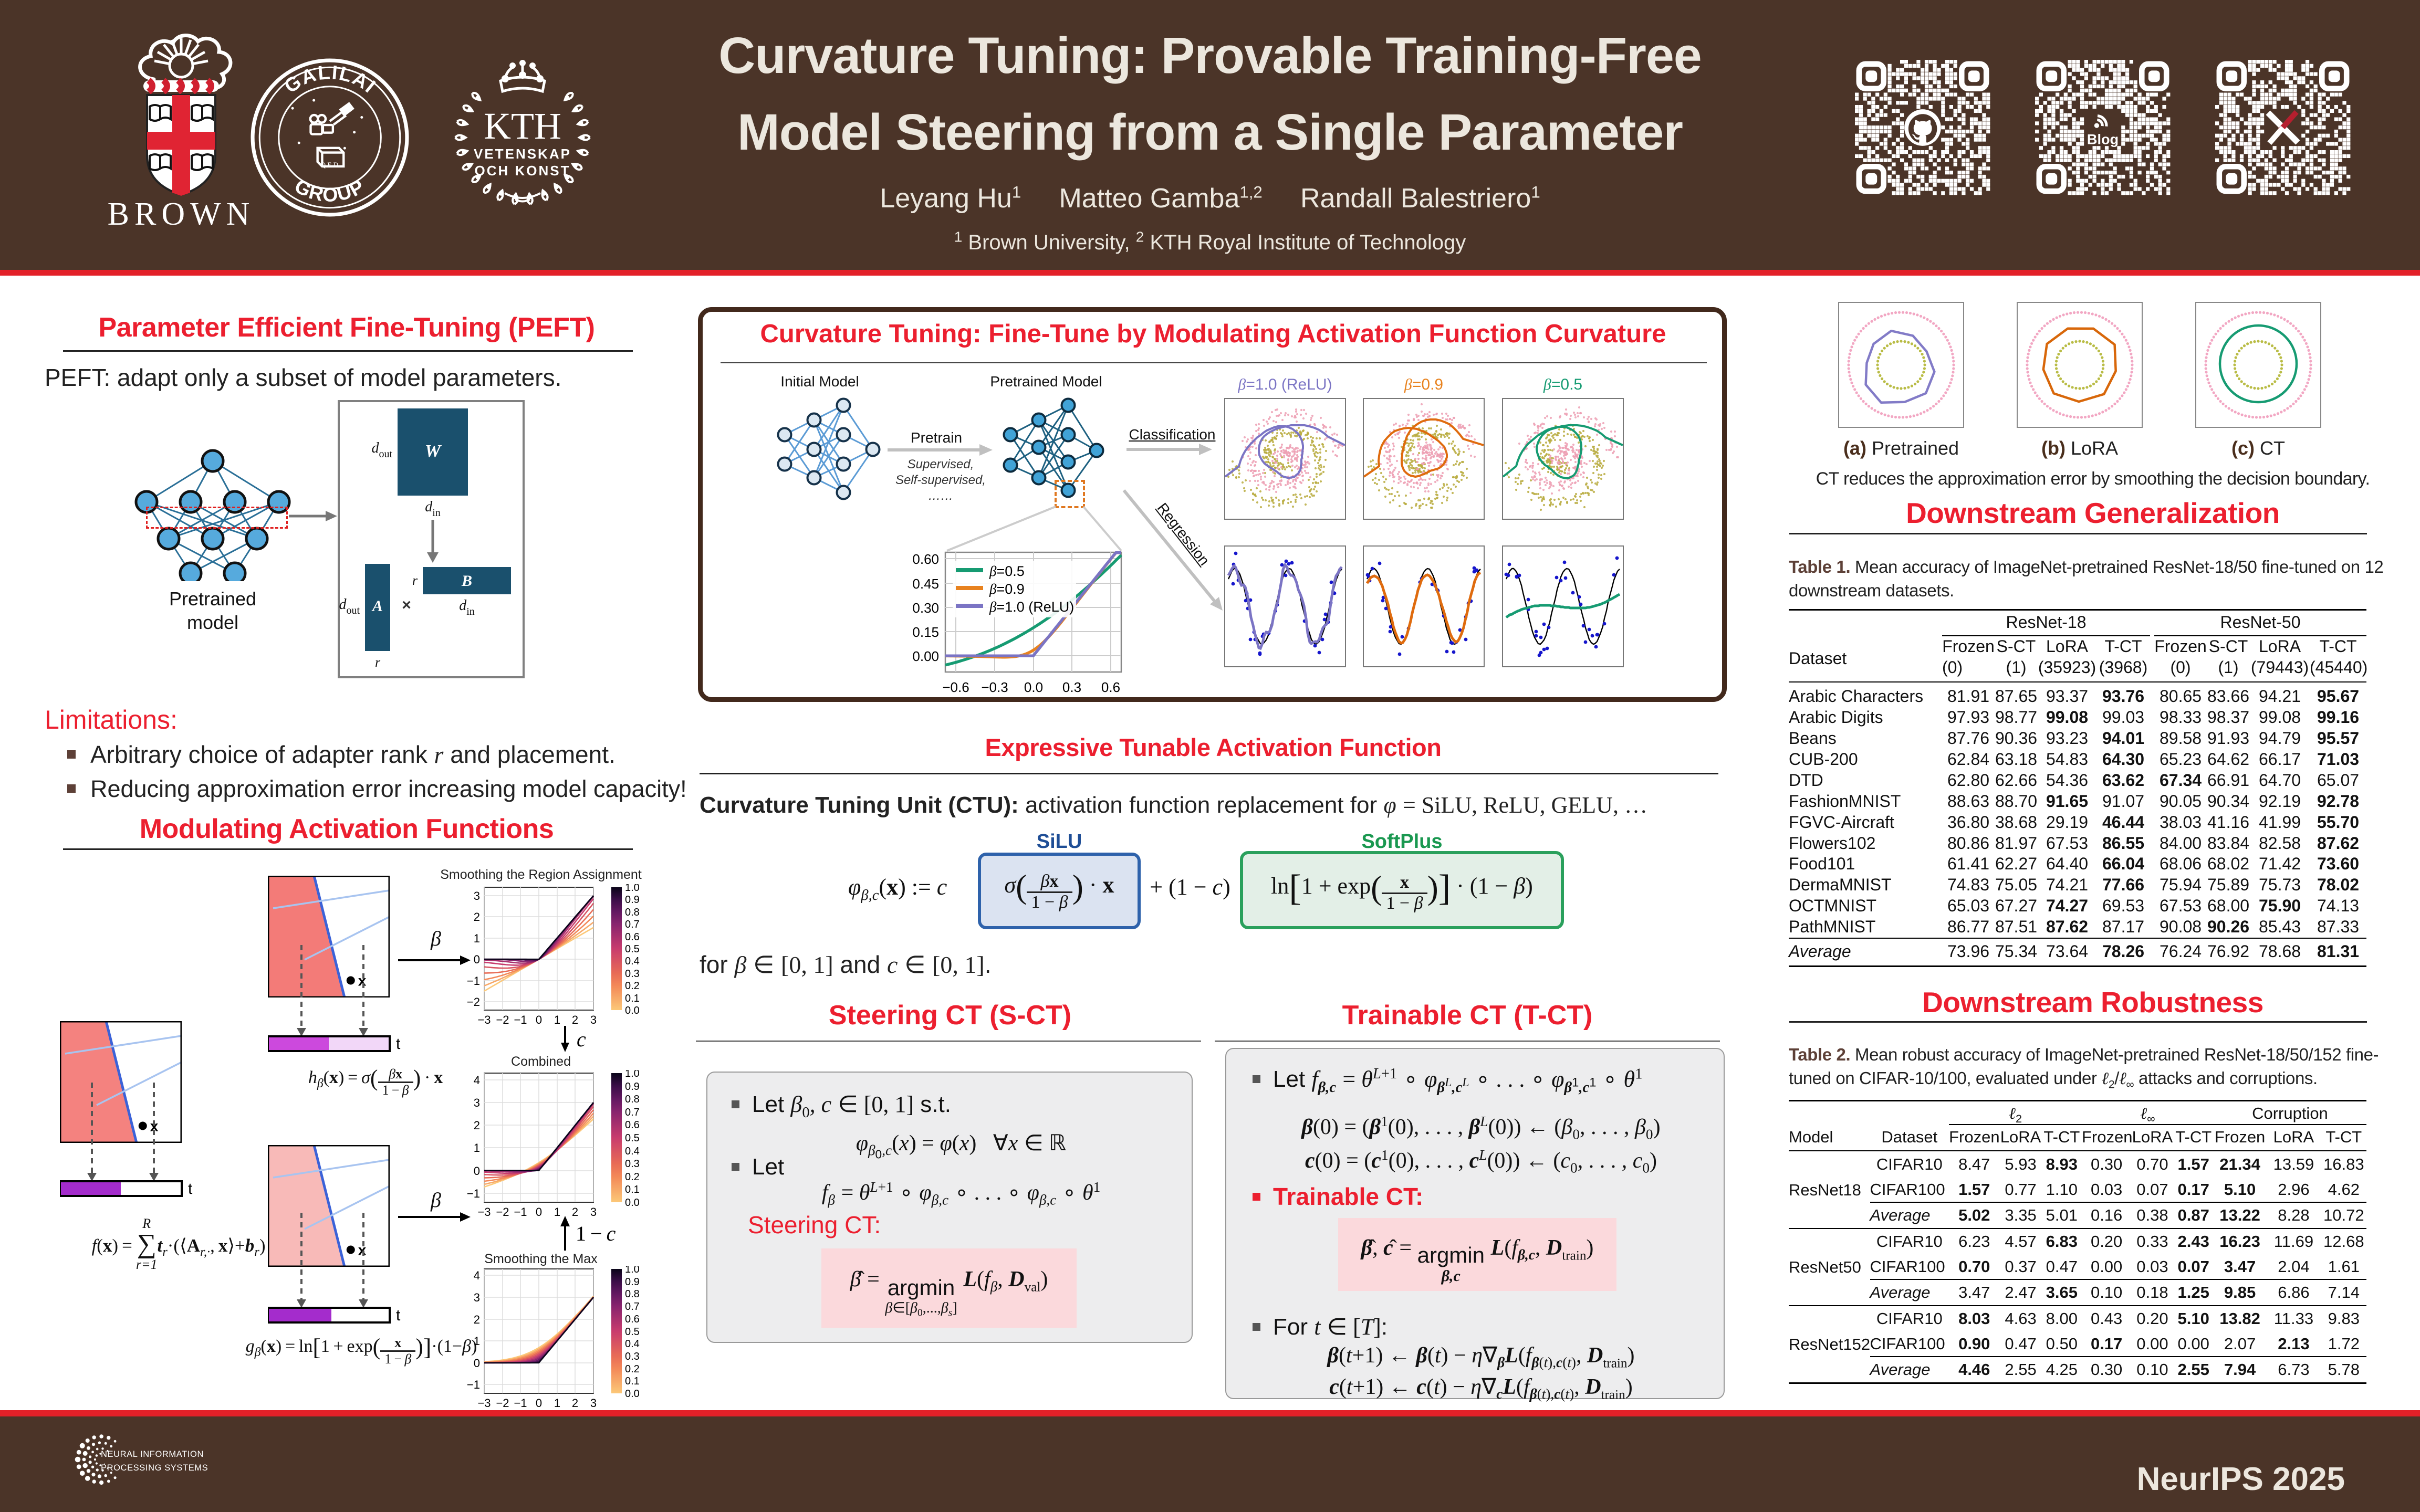 The width and height of the screenshot is (2420, 1512). I want to click on svg-text: A, so click(377, 606).